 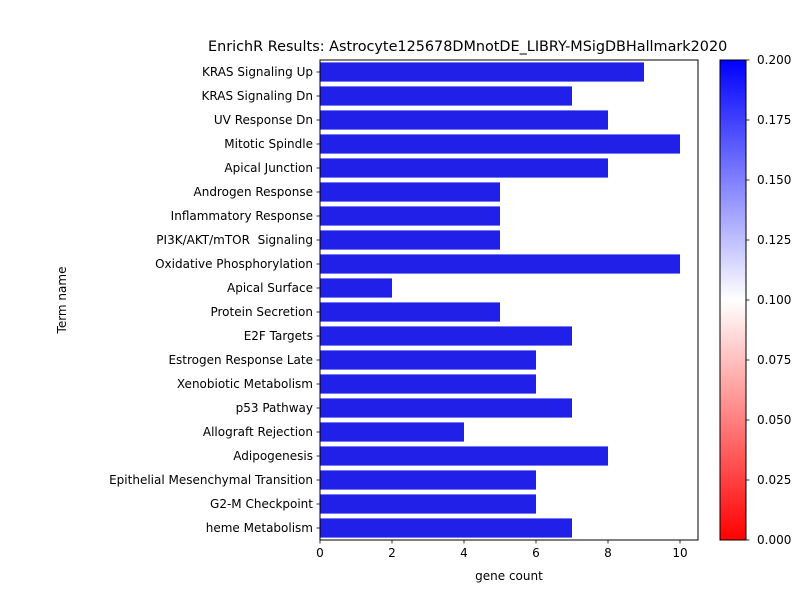 What do you see at coordinates (268, 144) in the screenshot?
I see `y-tick-label: Mitotic Spindle` at bounding box center [268, 144].